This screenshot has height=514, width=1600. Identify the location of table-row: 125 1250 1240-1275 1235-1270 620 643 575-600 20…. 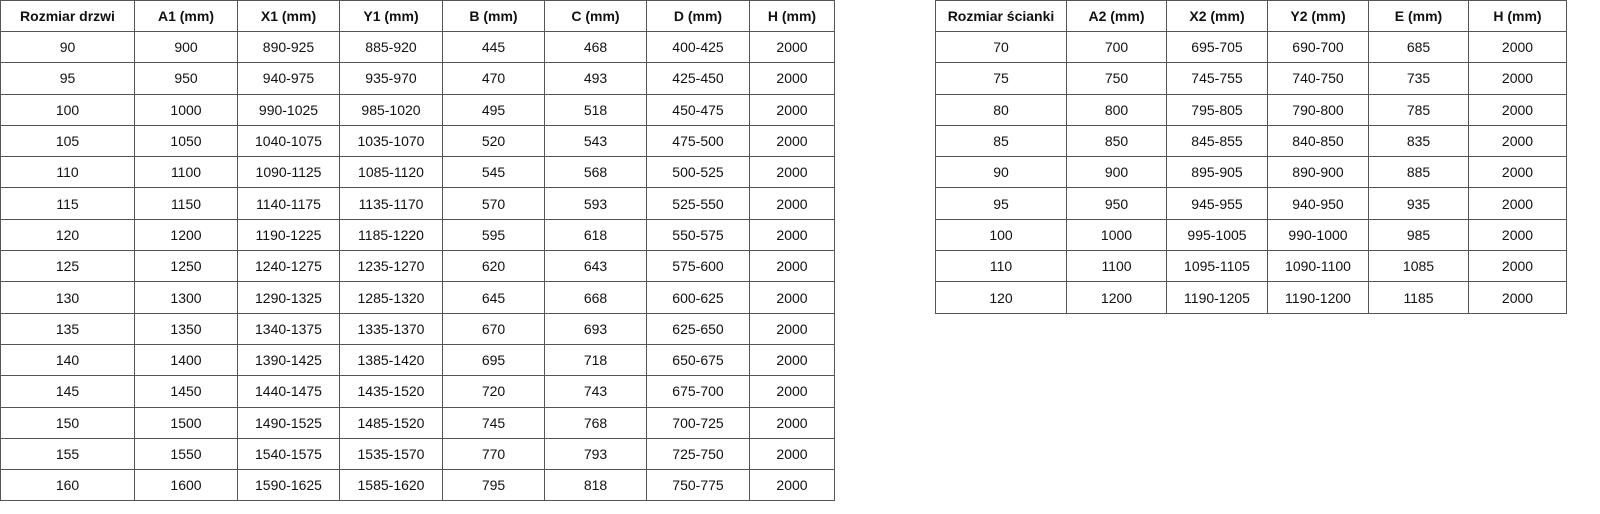
(417, 266).